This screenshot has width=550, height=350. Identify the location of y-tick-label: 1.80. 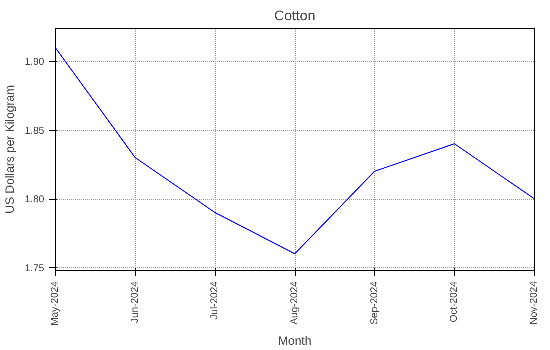
(35, 200).